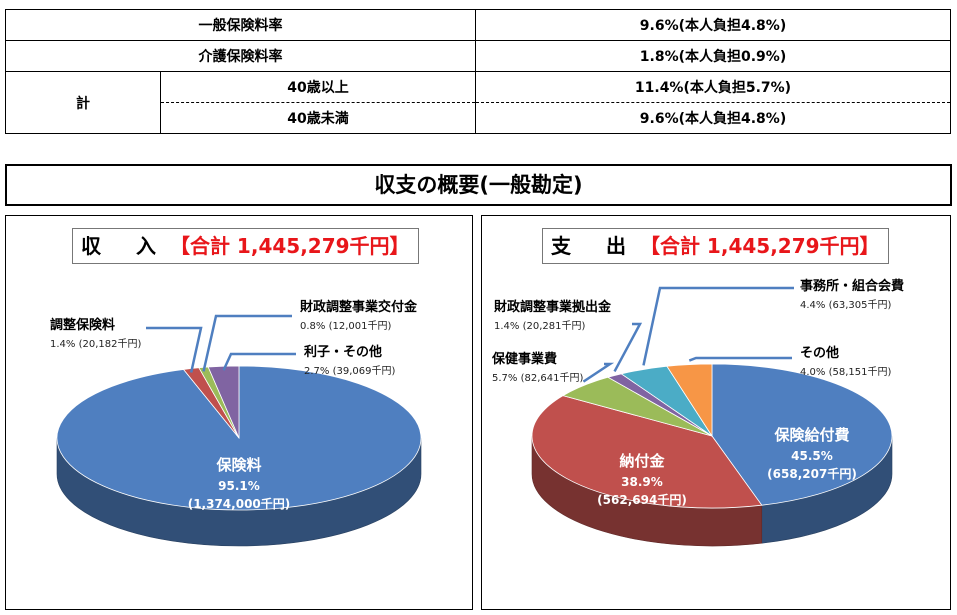 The image size is (957, 615). I want to click on slice-amount-label: (562,694千円), so click(642, 499).